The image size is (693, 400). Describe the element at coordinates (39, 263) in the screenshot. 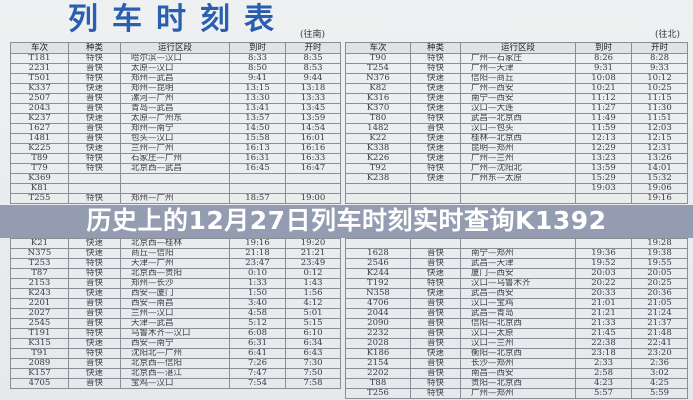

I see `train-no-cell: T253` at that location.